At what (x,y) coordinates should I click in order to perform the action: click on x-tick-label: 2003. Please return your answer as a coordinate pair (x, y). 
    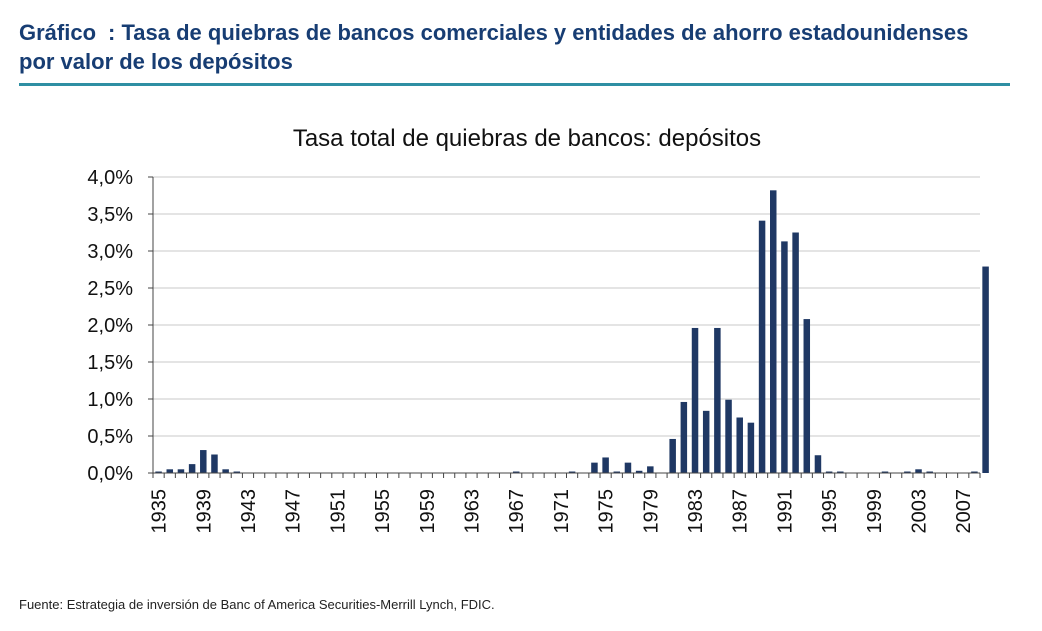
    Looking at the image, I should click on (920, 511).